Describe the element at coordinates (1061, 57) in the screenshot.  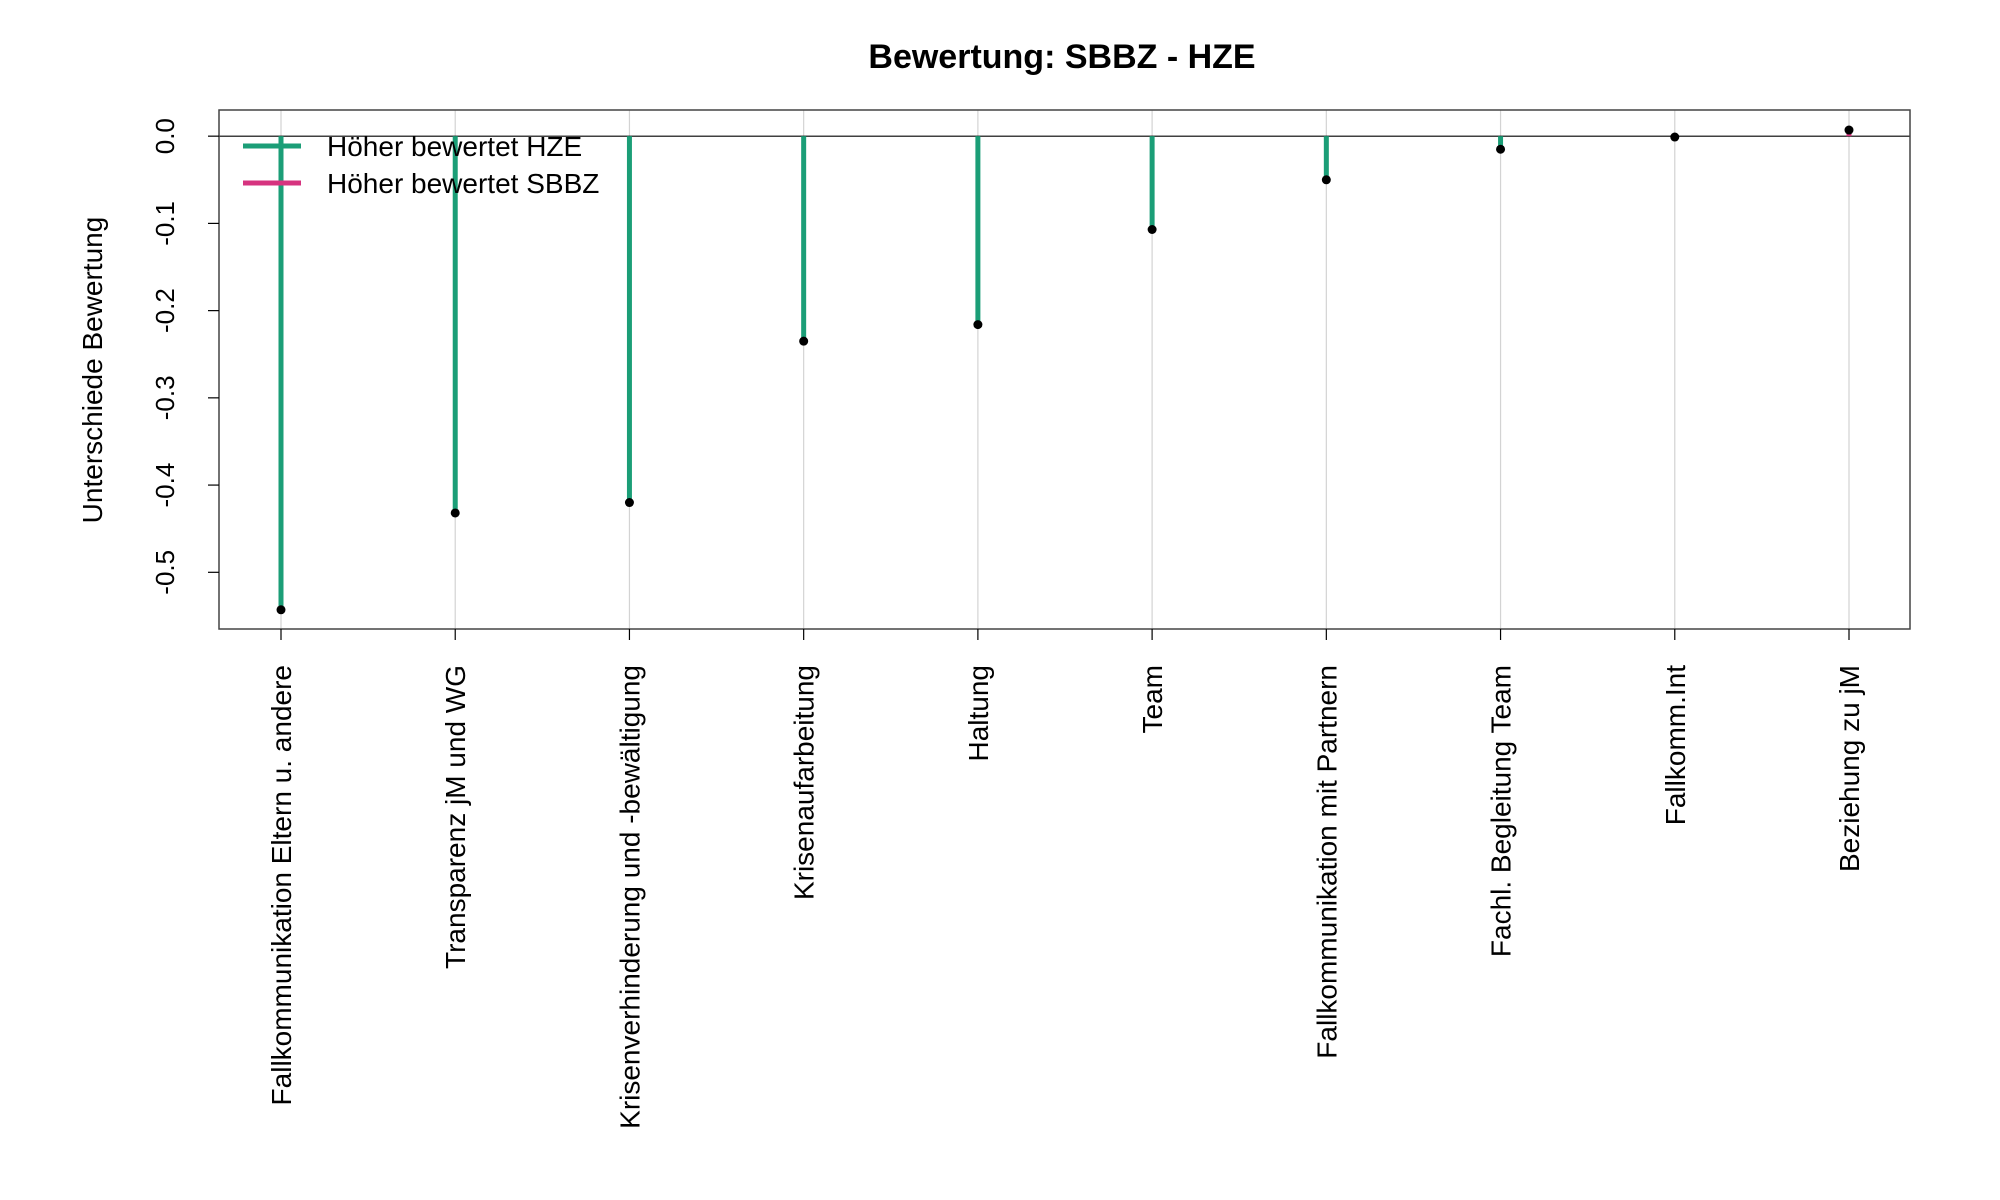
I see `chart-title: Bewertung: SBBZ - HZE` at that location.